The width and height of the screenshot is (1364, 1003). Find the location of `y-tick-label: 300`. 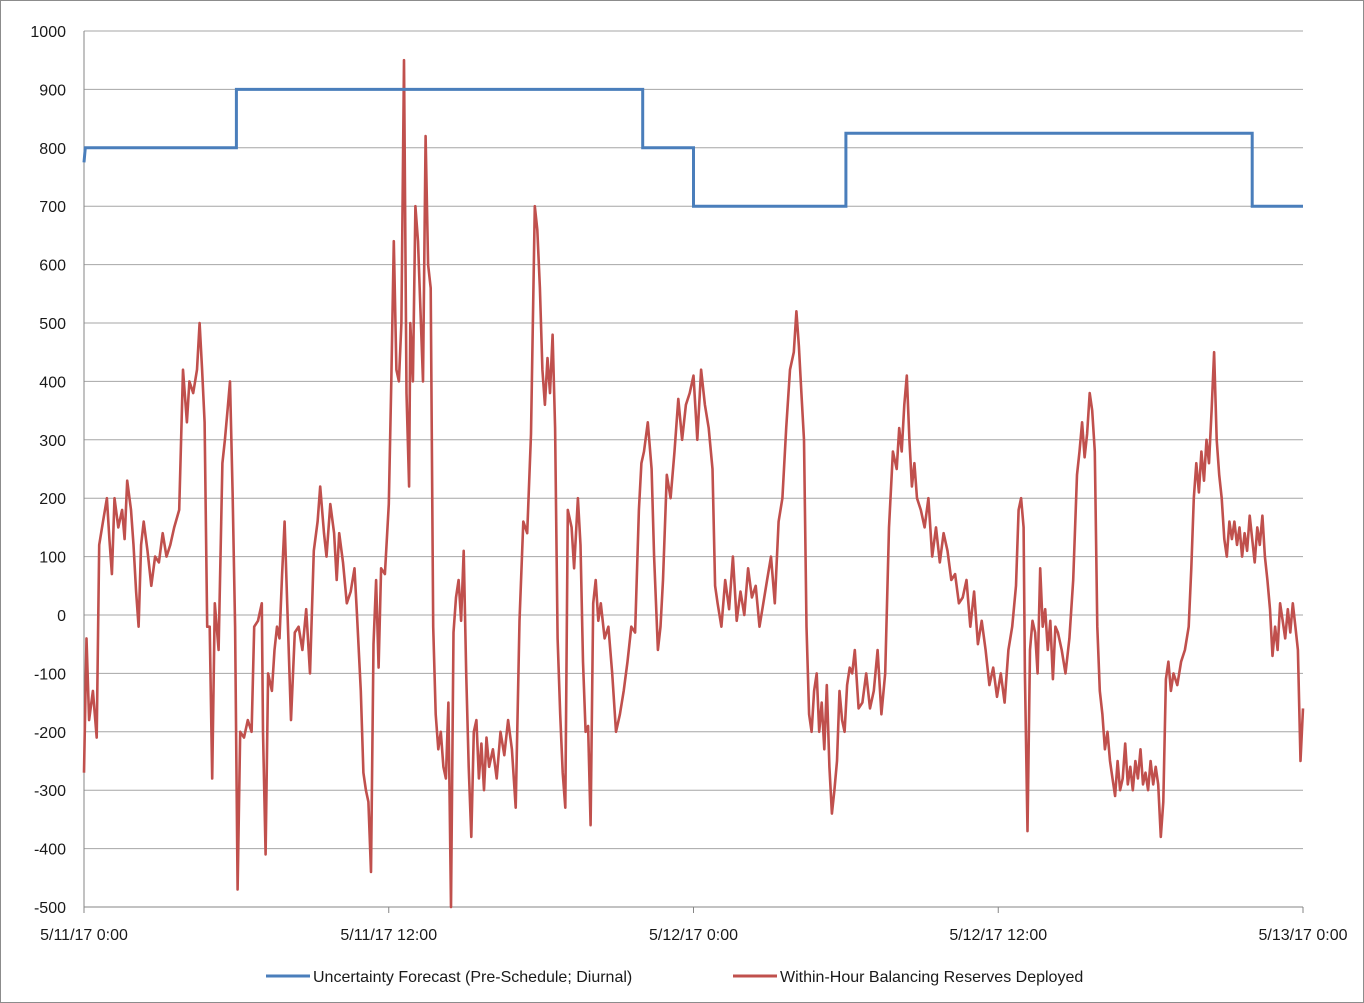

y-tick-label: 300 is located at coordinates (52, 441).